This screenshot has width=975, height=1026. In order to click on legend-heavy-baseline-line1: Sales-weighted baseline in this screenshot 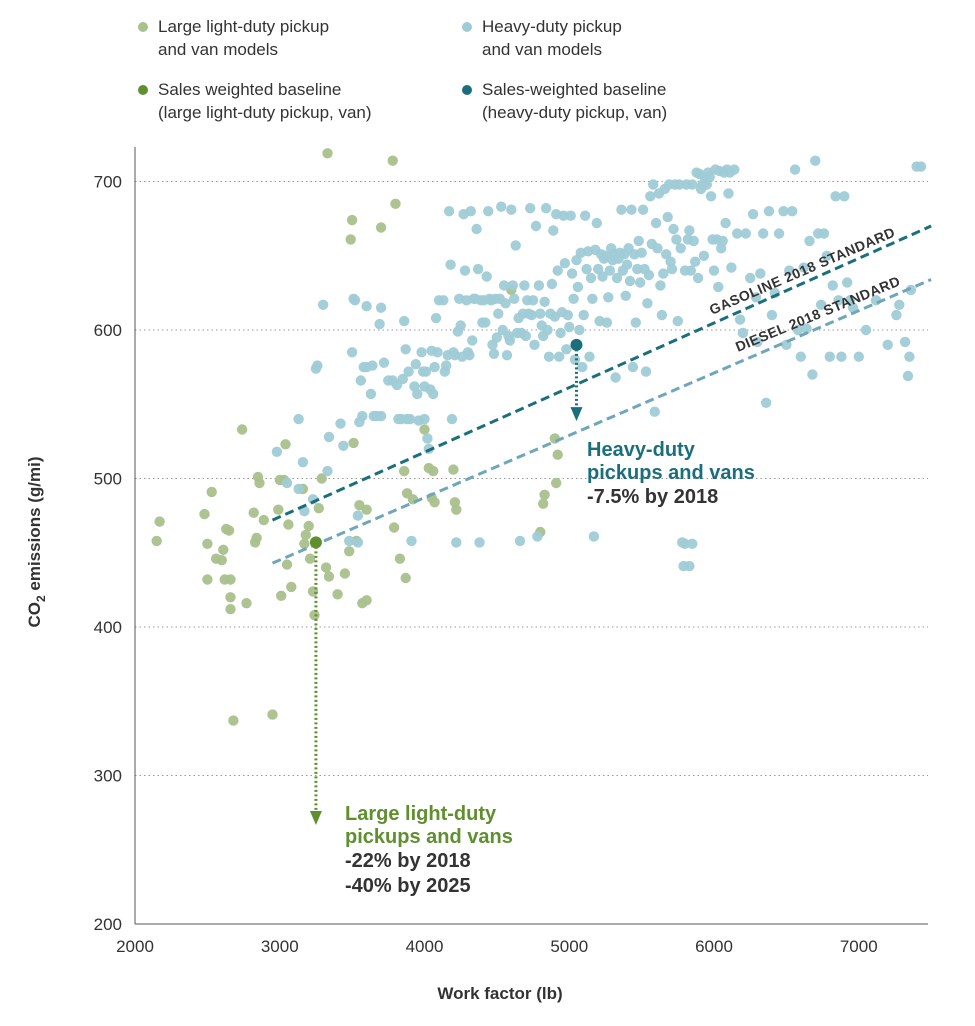, I will do `click(574, 89)`.